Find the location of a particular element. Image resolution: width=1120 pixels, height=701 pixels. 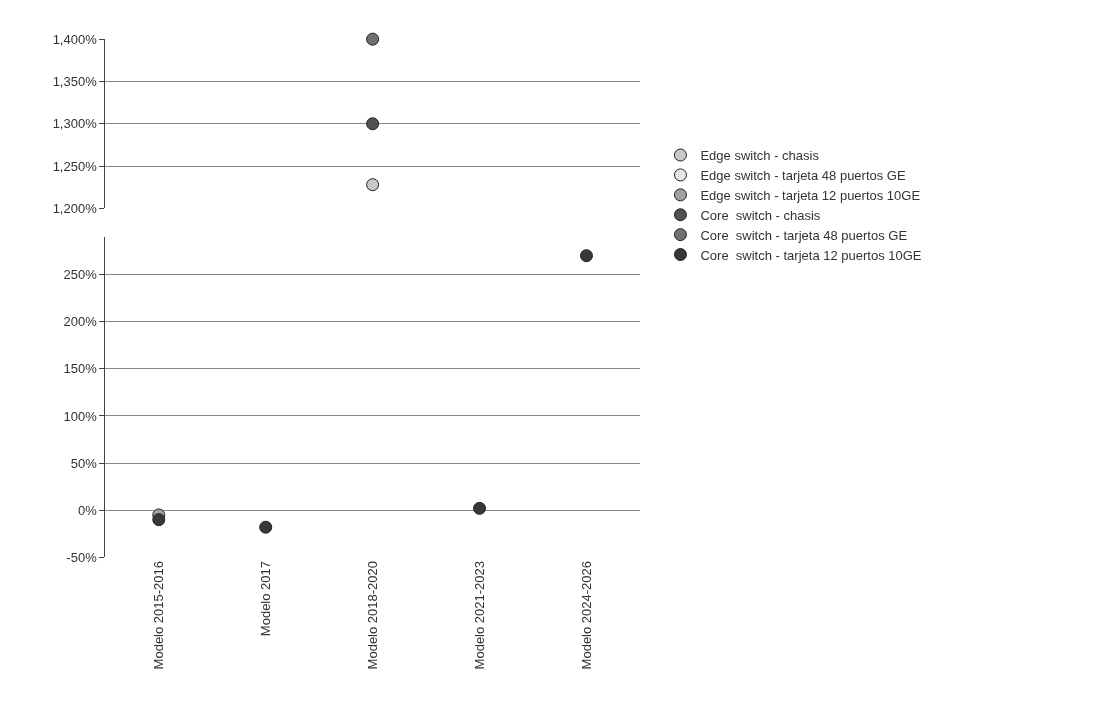

y-tick-label: 50% is located at coordinates (84, 463).